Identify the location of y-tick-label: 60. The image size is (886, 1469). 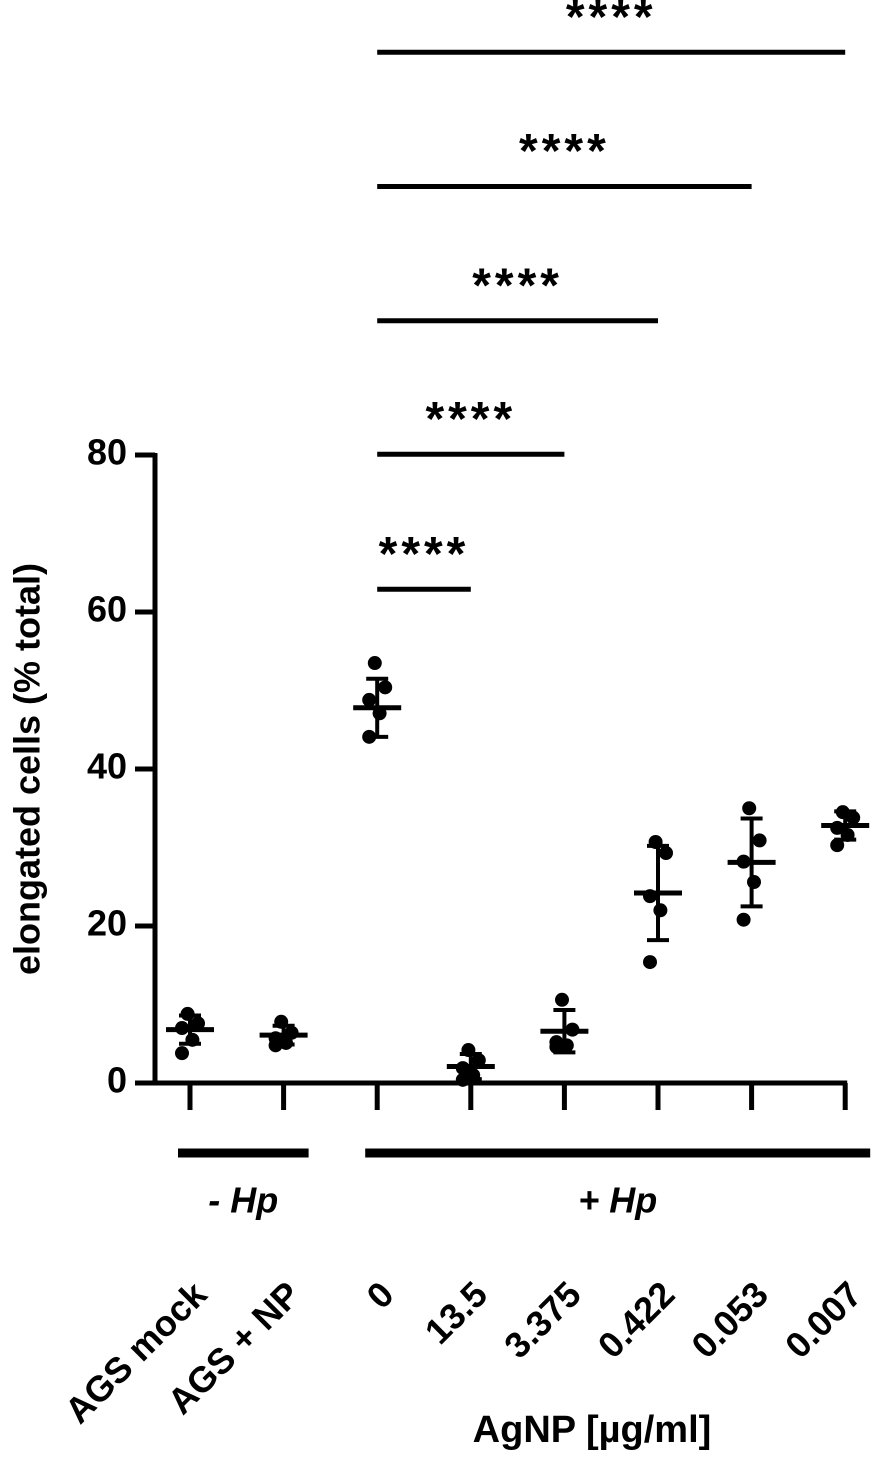
(107, 609).